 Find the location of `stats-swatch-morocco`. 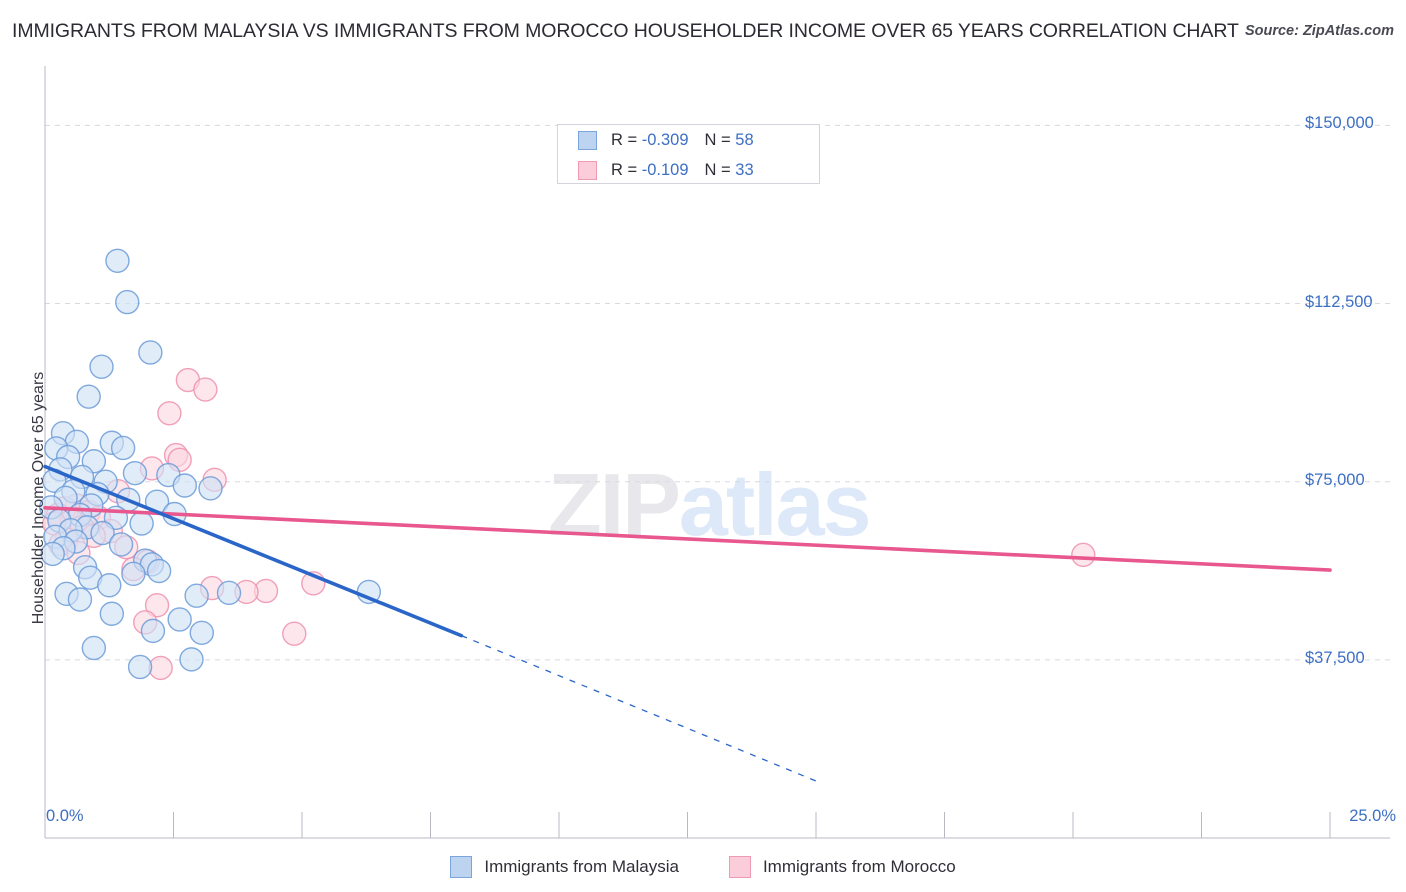

stats-swatch-morocco is located at coordinates (587, 170).